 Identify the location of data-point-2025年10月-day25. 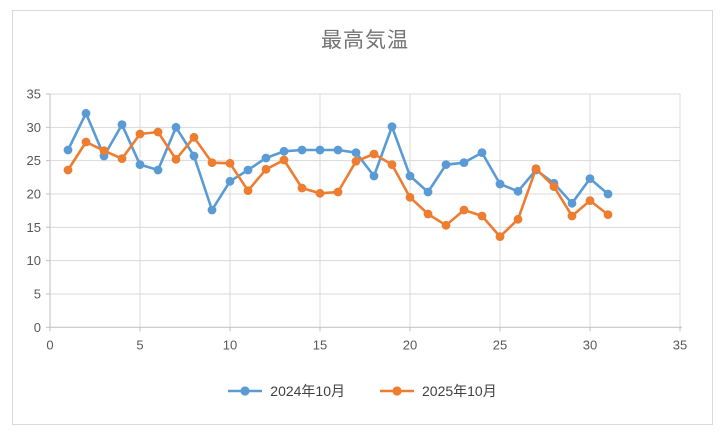
(500, 237).